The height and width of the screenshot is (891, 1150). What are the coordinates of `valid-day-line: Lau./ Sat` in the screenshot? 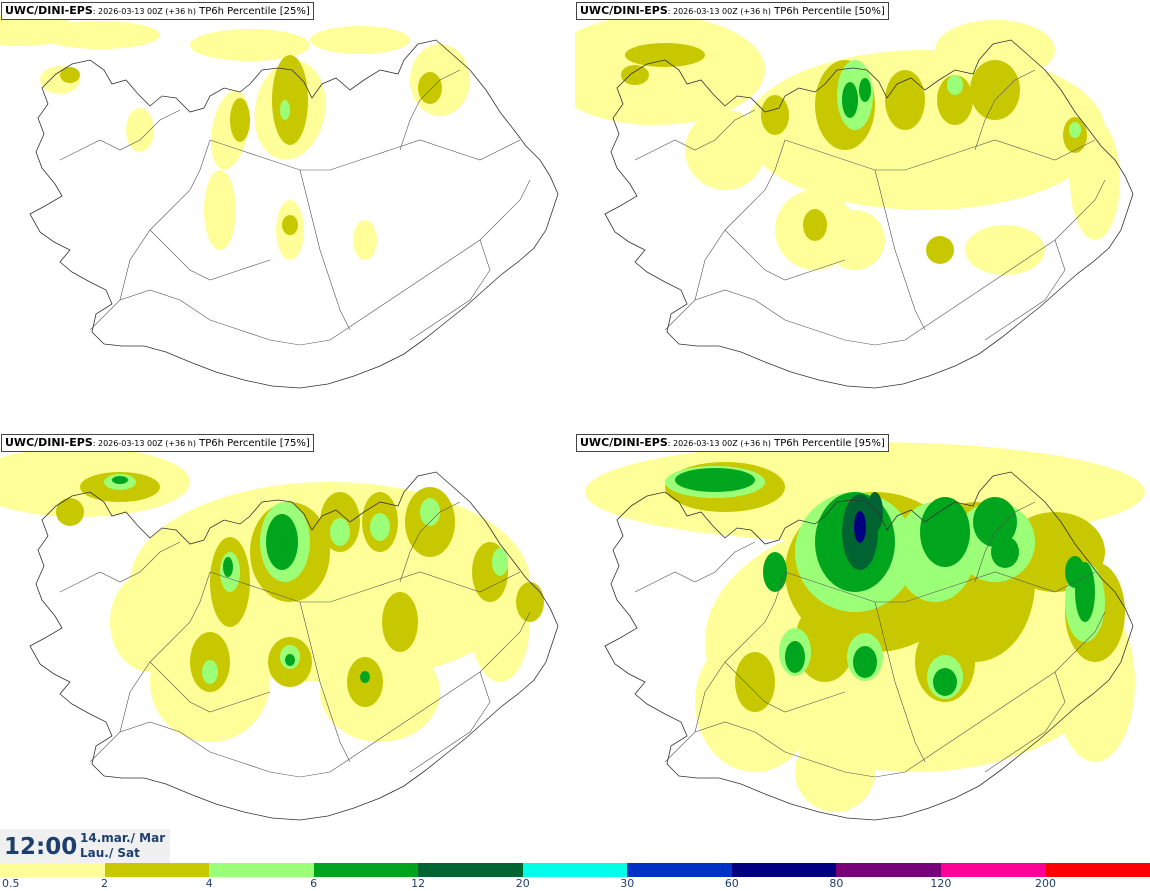 It's located at (110, 853).